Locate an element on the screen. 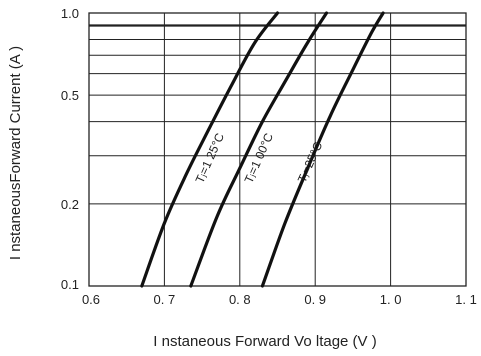 This screenshot has height=356, width=481. y-tick-labels: 0.1 0.2 0.5 1.0 is located at coordinates (70, 149).